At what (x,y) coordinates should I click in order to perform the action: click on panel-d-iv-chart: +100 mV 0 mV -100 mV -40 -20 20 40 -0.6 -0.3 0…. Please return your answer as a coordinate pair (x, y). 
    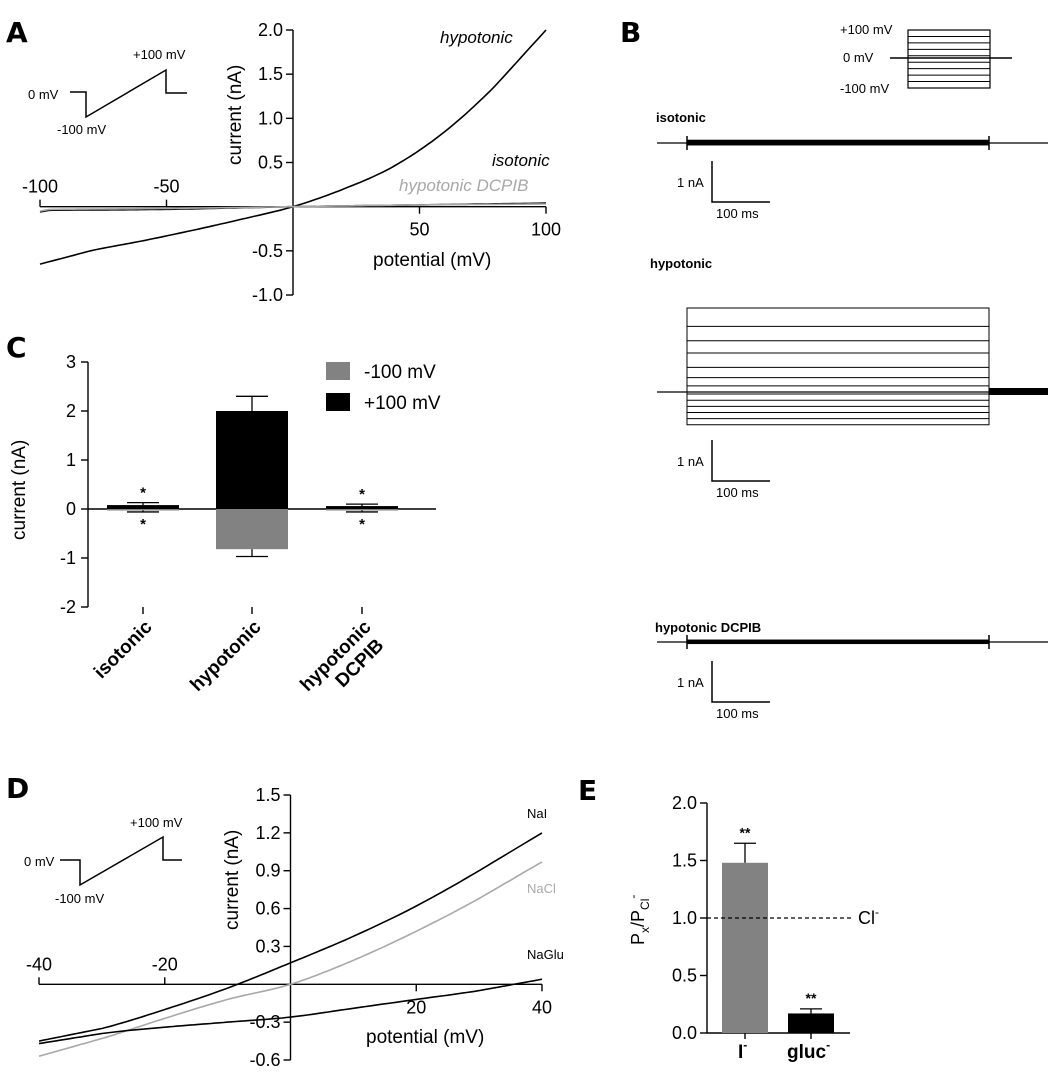
    Looking at the image, I should click on (294, 927).